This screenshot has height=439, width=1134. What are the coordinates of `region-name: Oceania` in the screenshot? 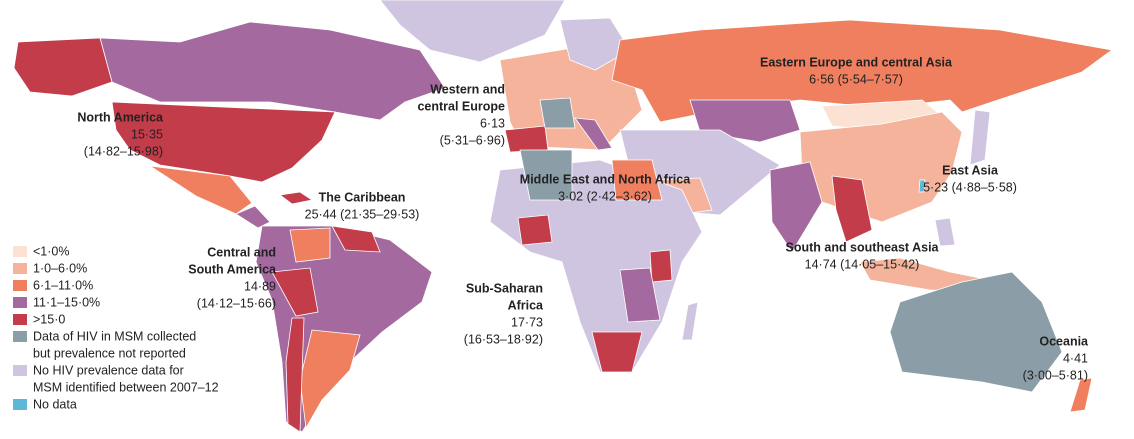 It's located at (1064, 341).